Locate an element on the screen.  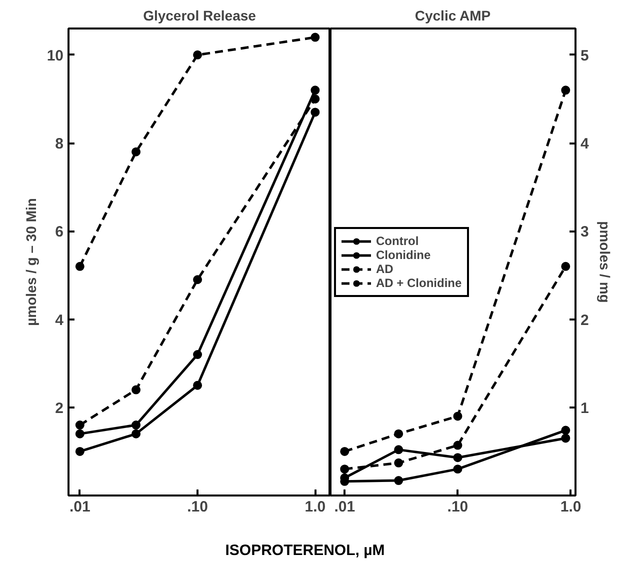
y-tick-label: 2 is located at coordinates (59, 408).